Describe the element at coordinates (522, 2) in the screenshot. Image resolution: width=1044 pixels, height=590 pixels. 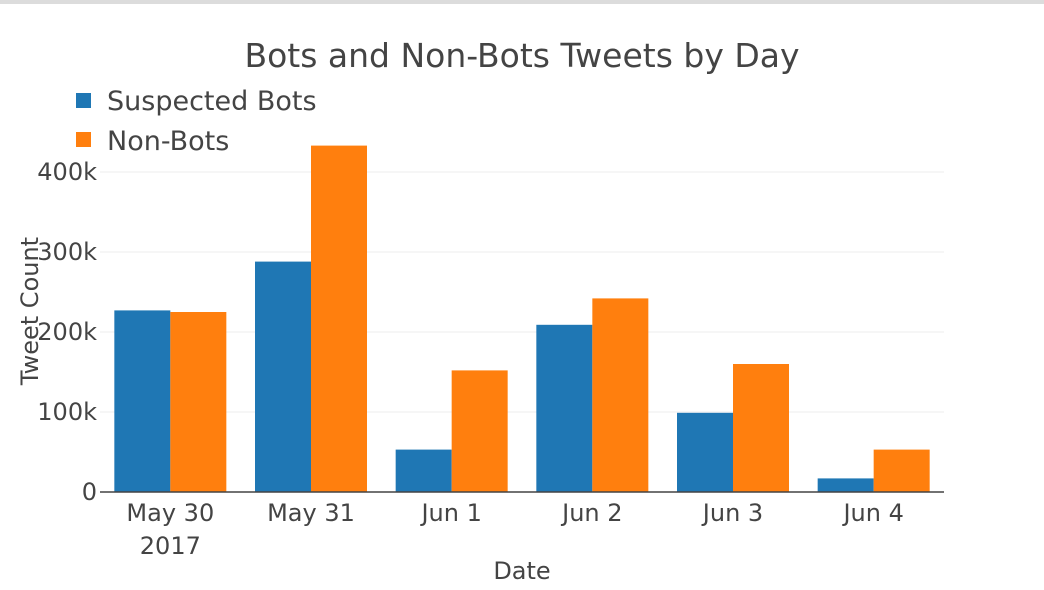
I see `window-top-border` at that location.